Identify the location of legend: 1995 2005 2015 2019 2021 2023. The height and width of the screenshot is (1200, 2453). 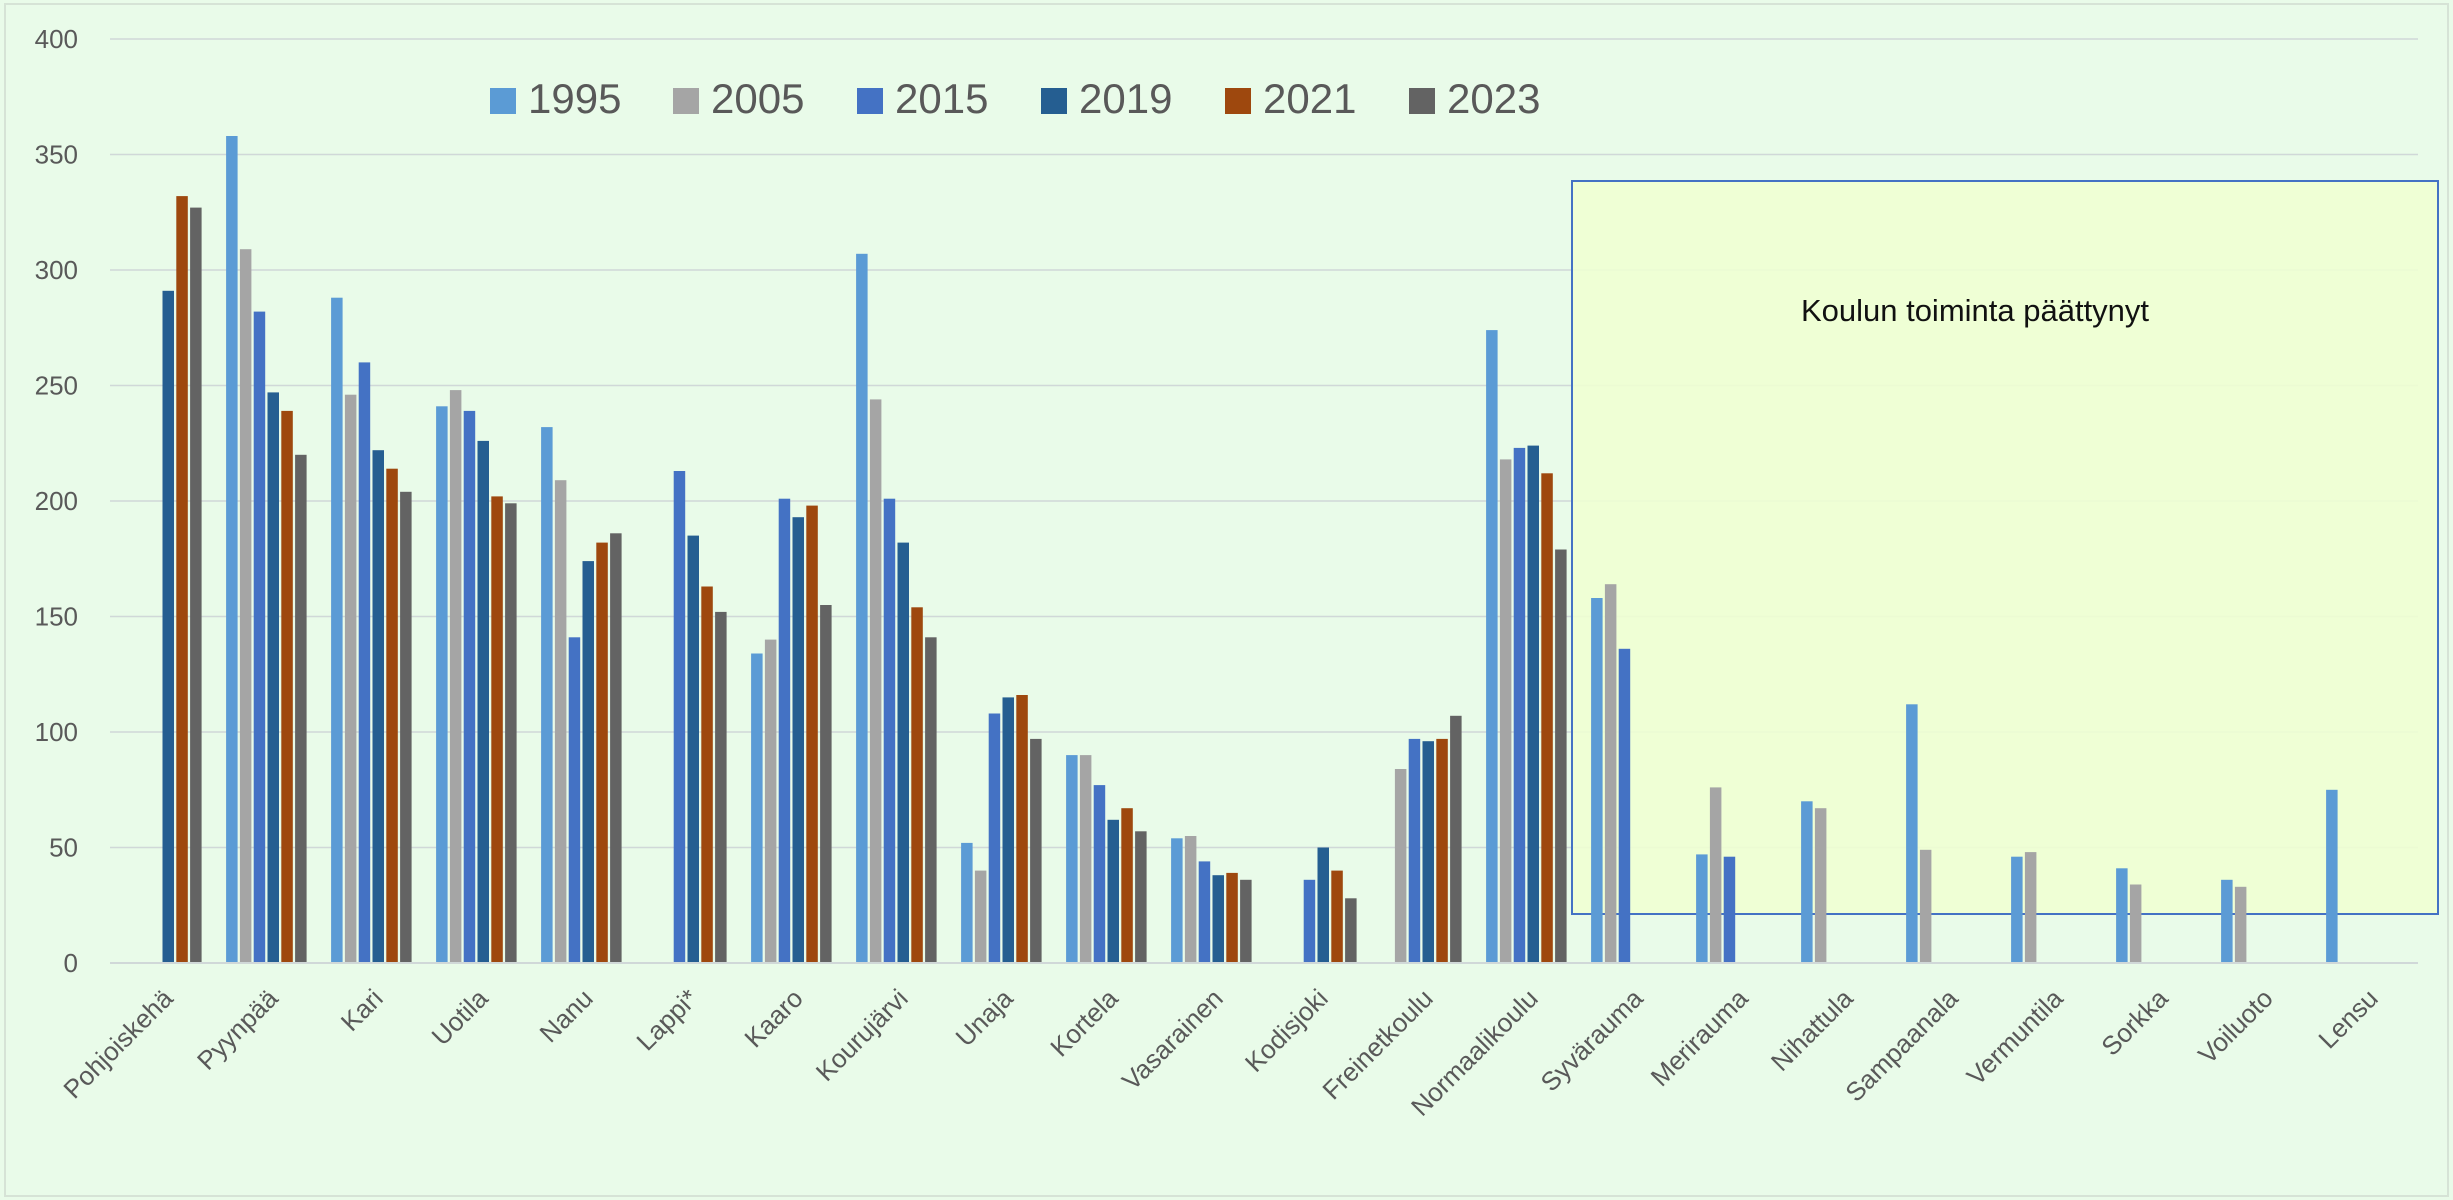
(1015, 98).